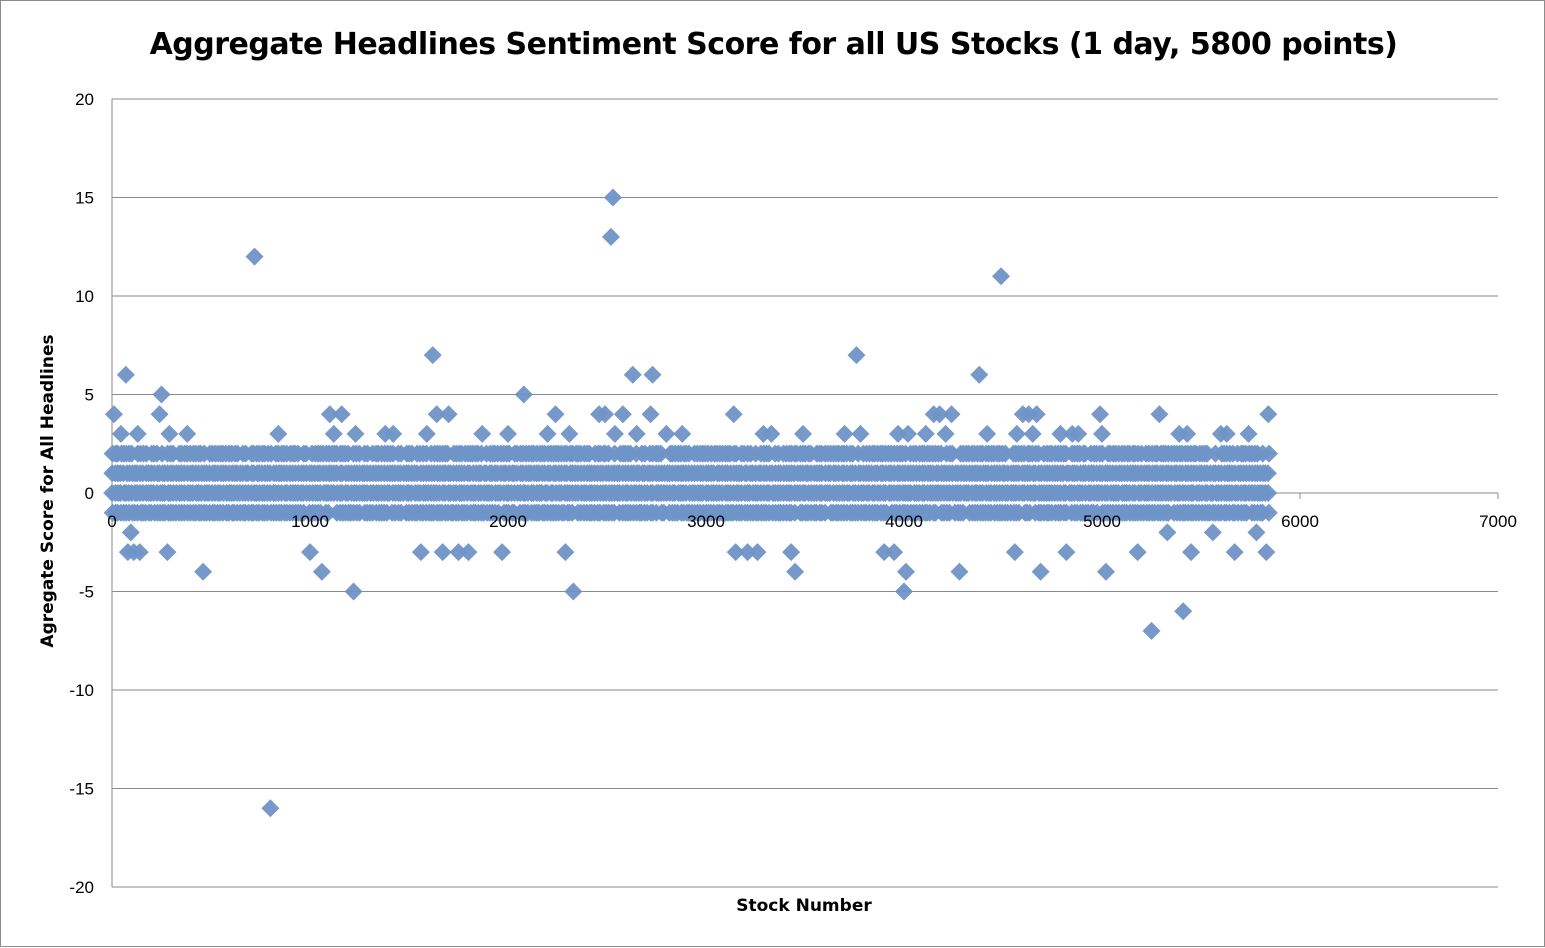  What do you see at coordinates (1300, 521) in the screenshot?
I see `x-tick-label: 6000` at bounding box center [1300, 521].